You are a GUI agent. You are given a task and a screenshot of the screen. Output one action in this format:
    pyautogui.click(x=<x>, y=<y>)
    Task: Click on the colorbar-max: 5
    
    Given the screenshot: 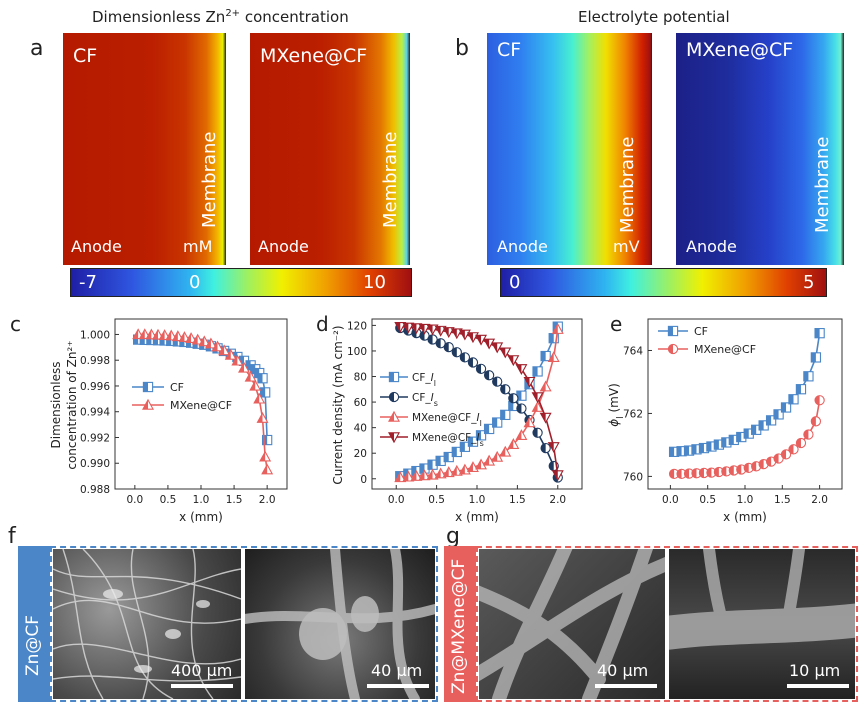 What is the action you would take?
    pyautogui.click(x=809, y=282)
    